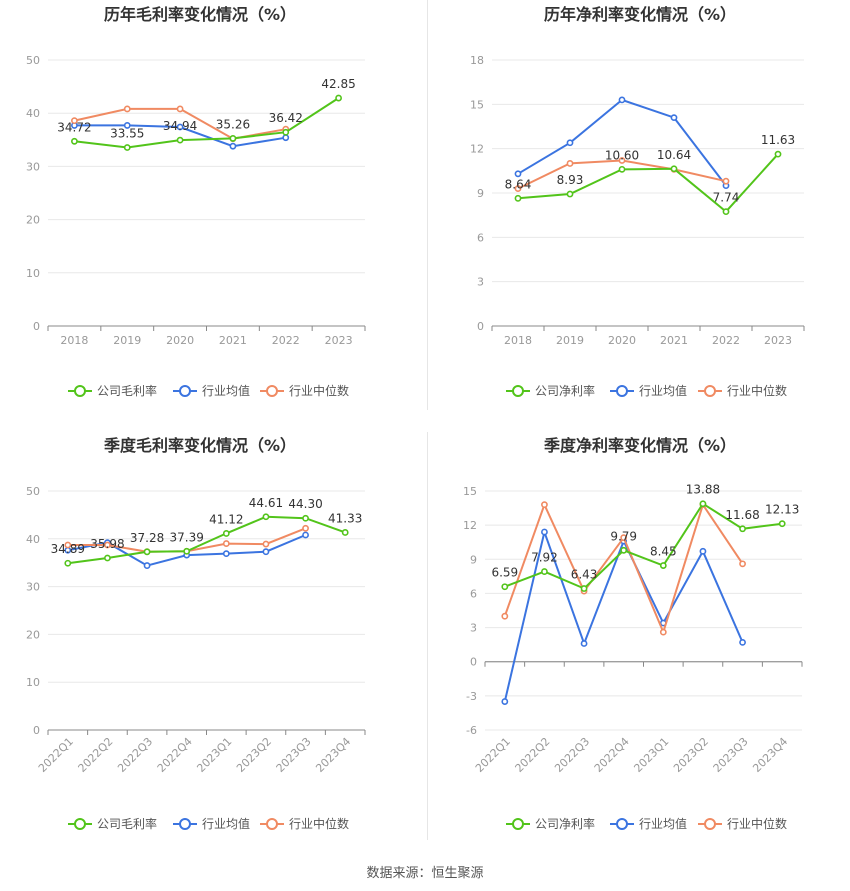  What do you see at coordinates (226, 519) in the screenshot?
I see `data-label: 41.12` at bounding box center [226, 519].